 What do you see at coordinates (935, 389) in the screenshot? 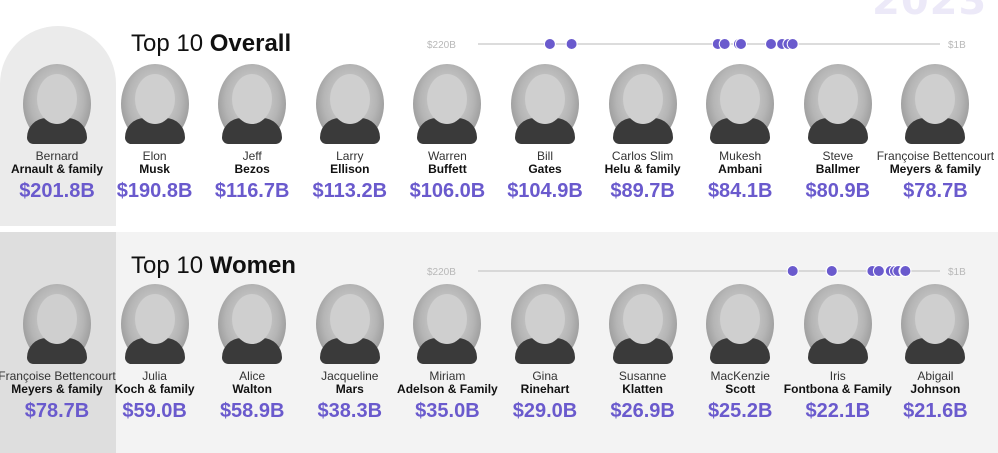
I see `person-last-name: Johnson` at bounding box center [935, 389].